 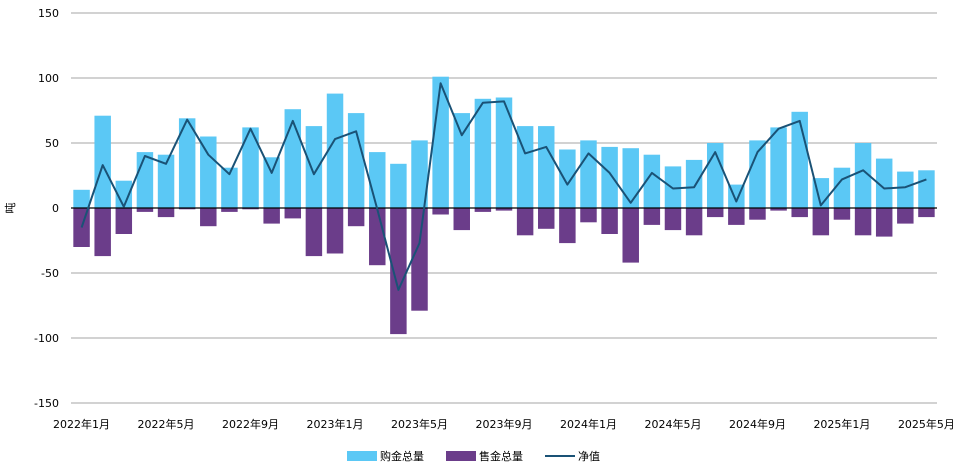 What do you see at coordinates (672, 424) in the screenshot?
I see `x-tick-label: 2024年5月` at bounding box center [672, 424].